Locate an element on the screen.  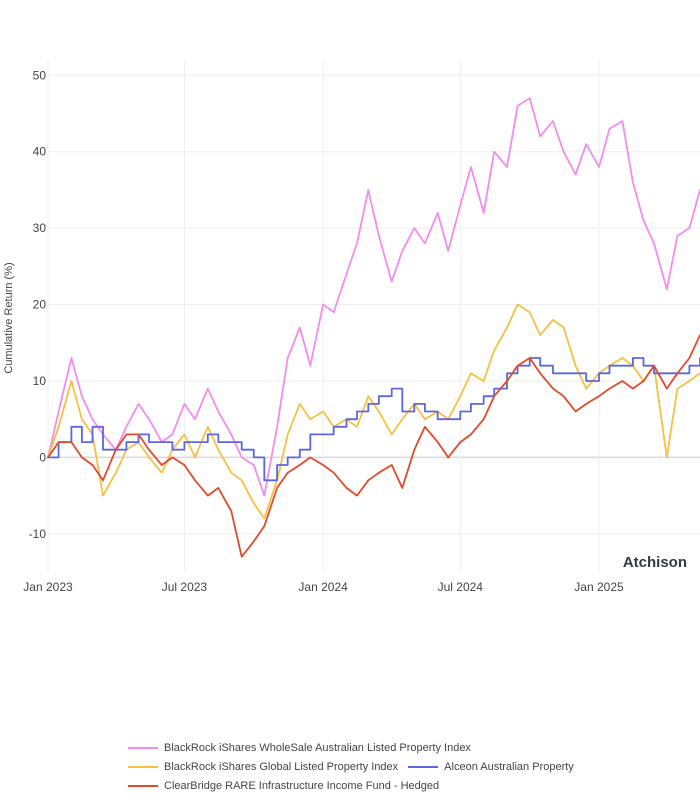
y-tick-label: 40 is located at coordinates (40, 152).